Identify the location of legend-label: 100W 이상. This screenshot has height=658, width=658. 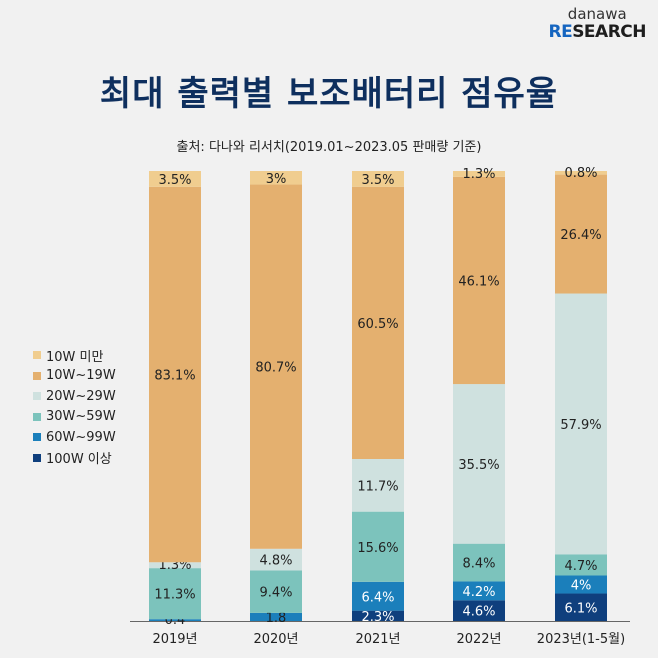
(79, 460).